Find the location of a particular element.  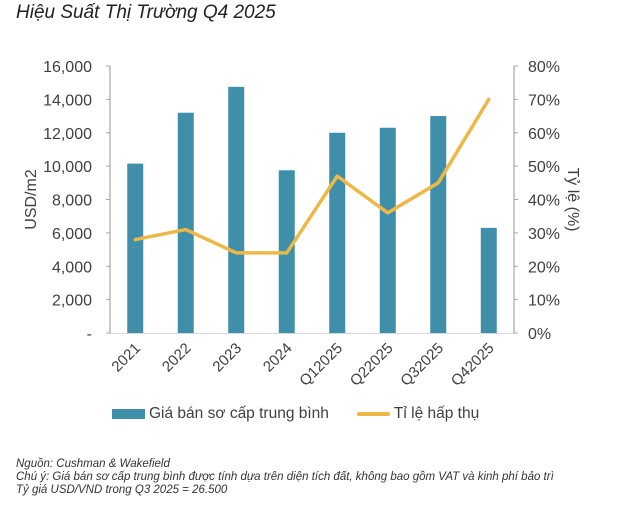

x-tick-label: Q42025 is located at coordinates (473, 365).